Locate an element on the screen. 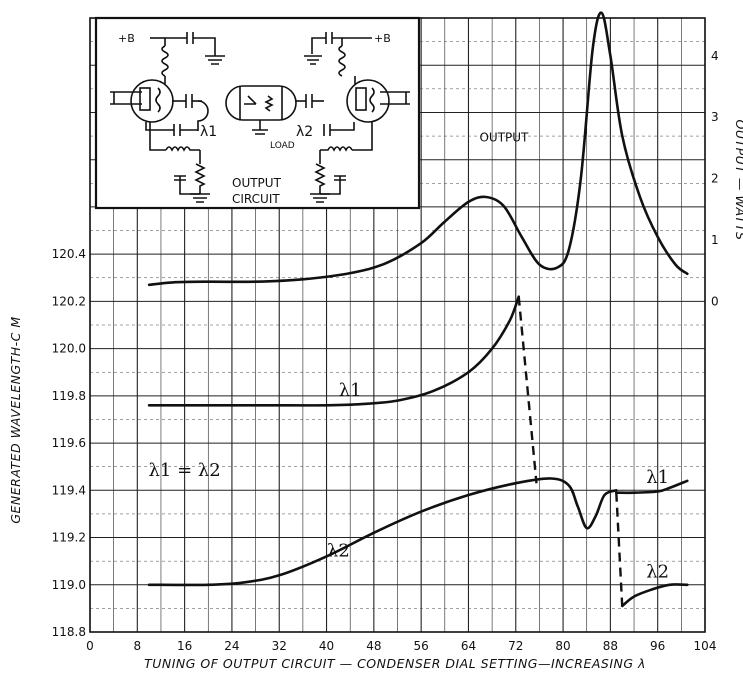 Image resolution: width=743 pixels, height=677 pixels. circuit-schematic is located at coordinates (260, 117).